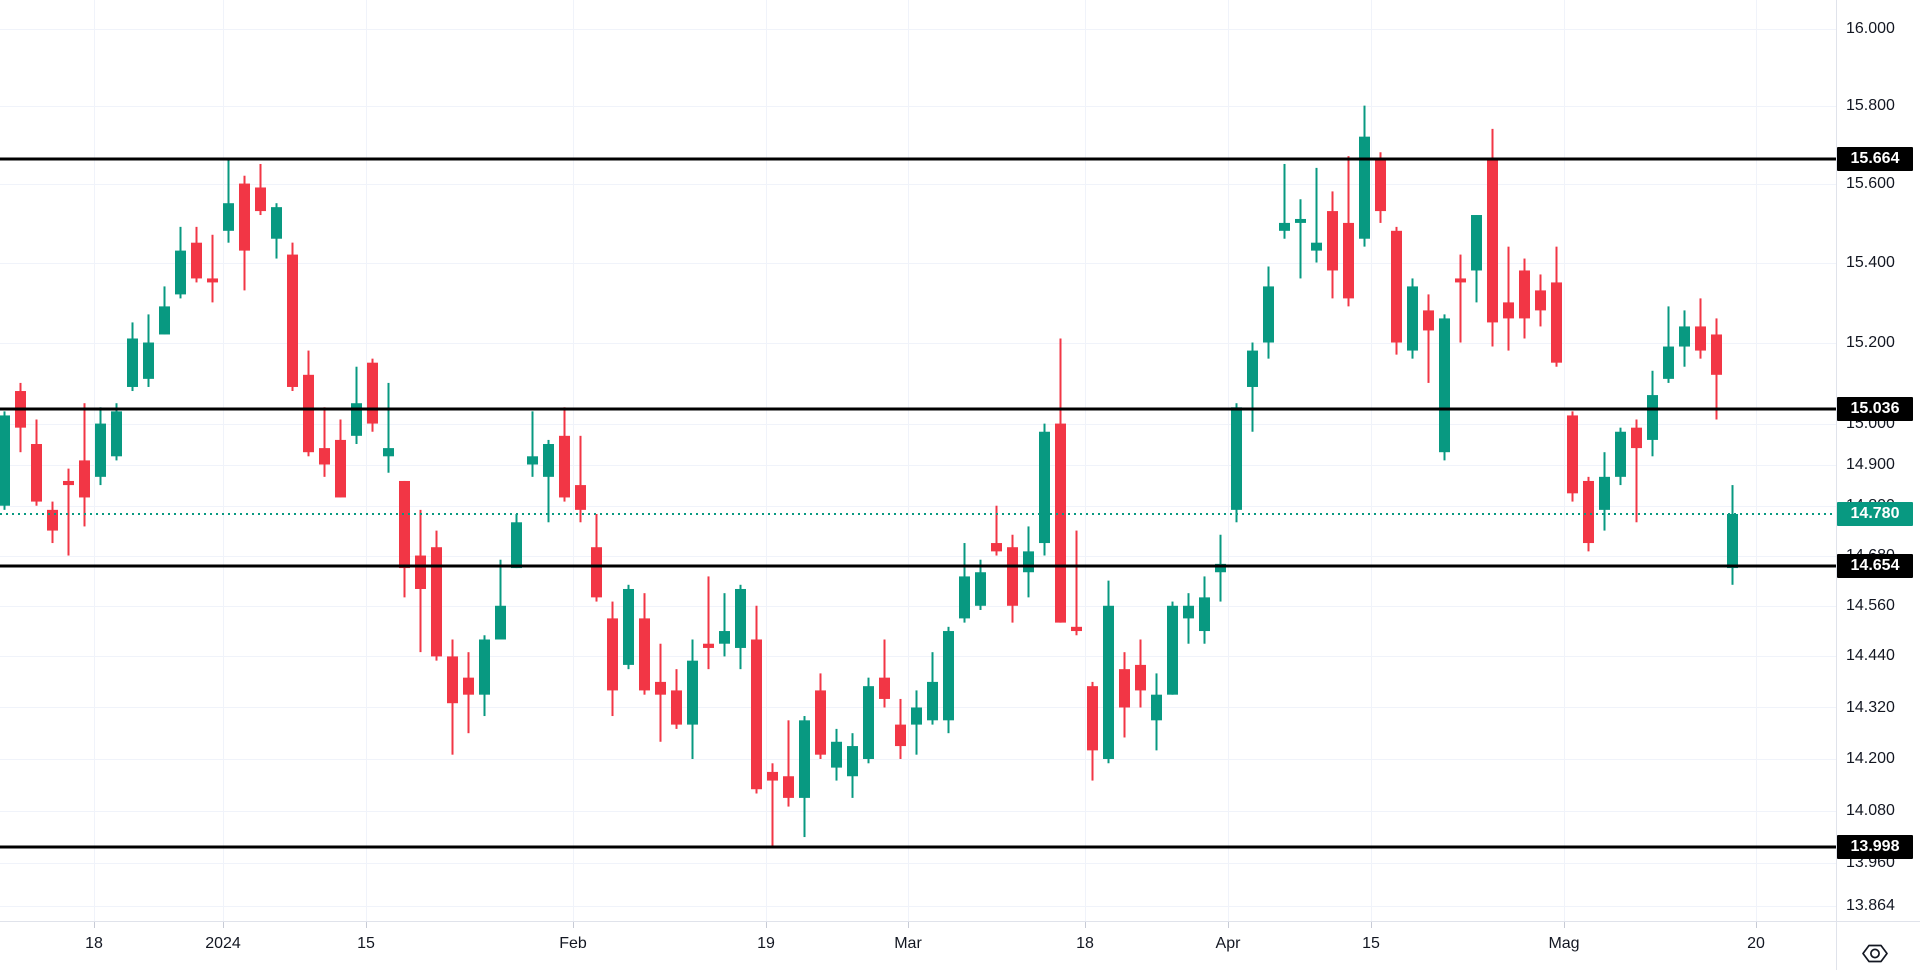 The height and width of the screenshot is (970, 1920). I want to click on time-scale-axis: 18 2024 15 Feb 19 Mar 18 Apr 15 Mag 20, so click(918, 945).